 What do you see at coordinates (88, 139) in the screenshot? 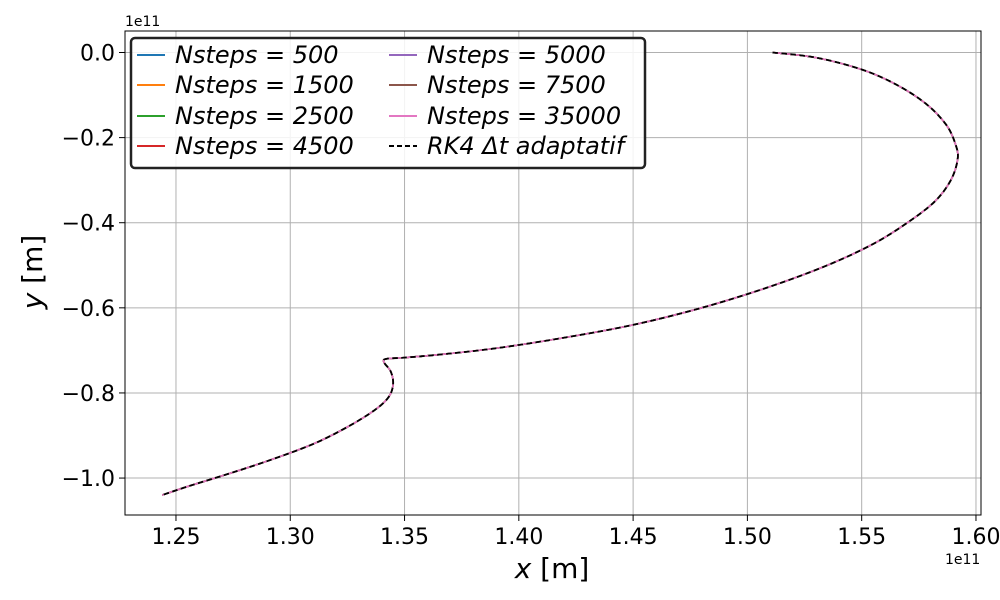
I see `y-tick-label: −0.2` at bounding box center [88, 139].